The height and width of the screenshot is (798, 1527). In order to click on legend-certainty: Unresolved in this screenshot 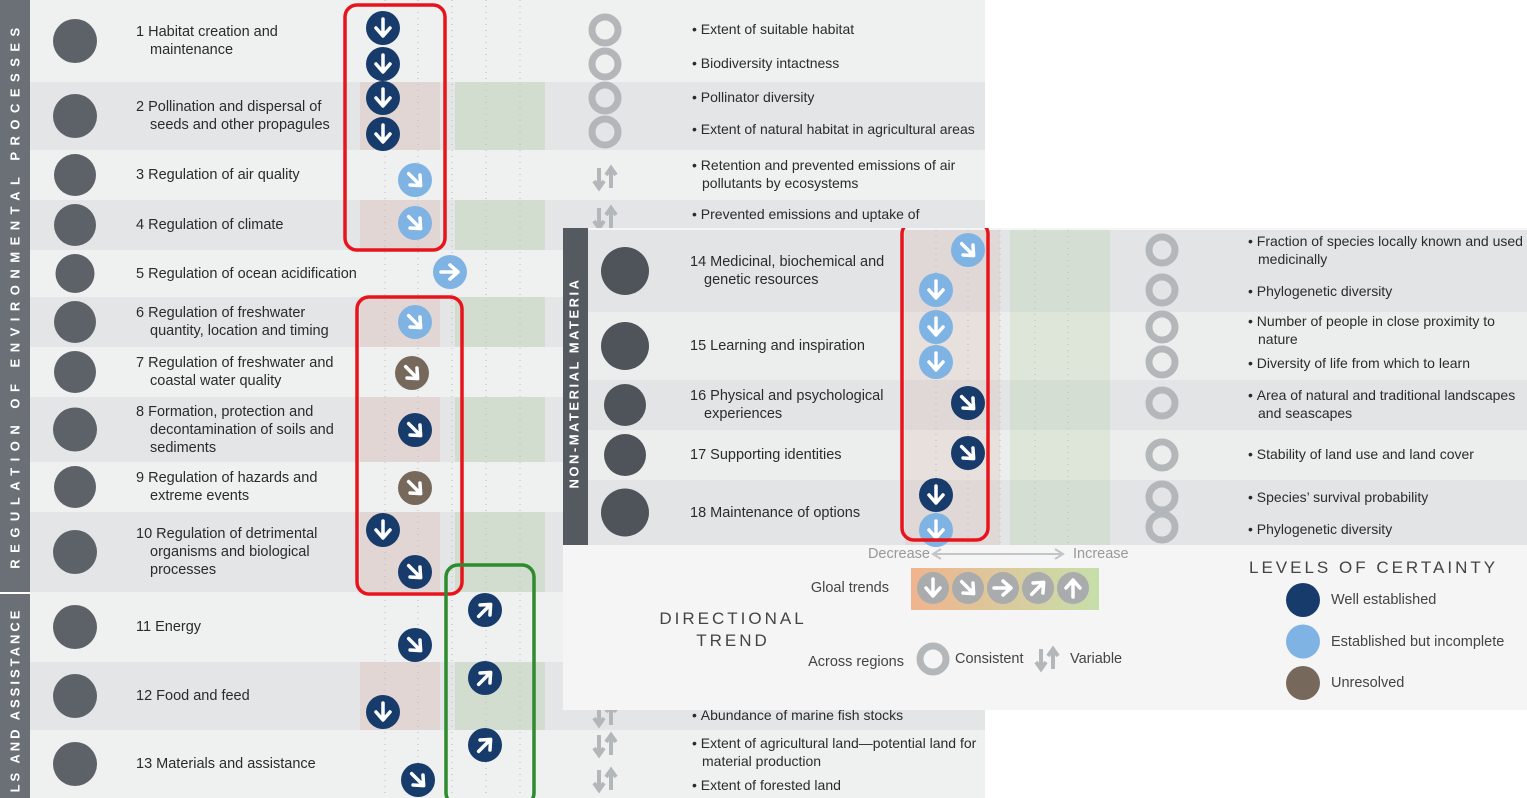, I will do `click(1368, 683)`.